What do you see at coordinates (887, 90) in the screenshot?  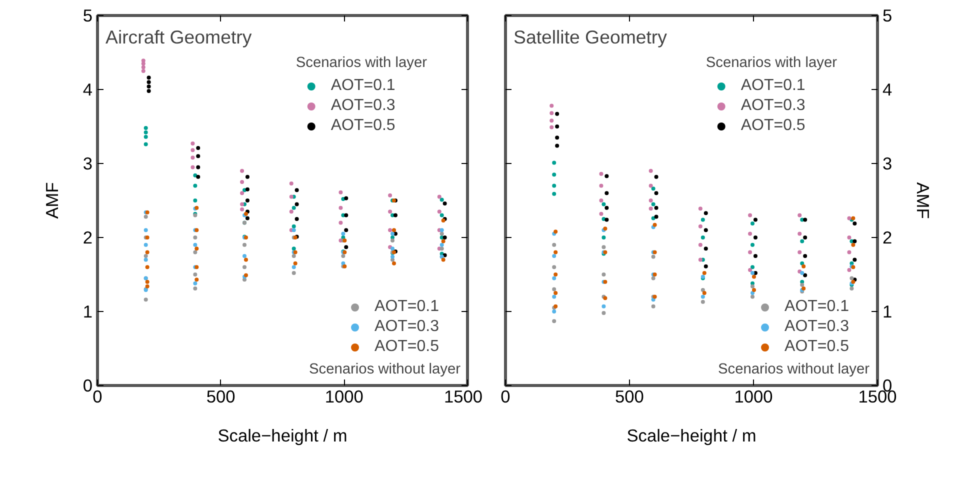 I see `y2-tick-label: 4` at bounding box center [887, 90].